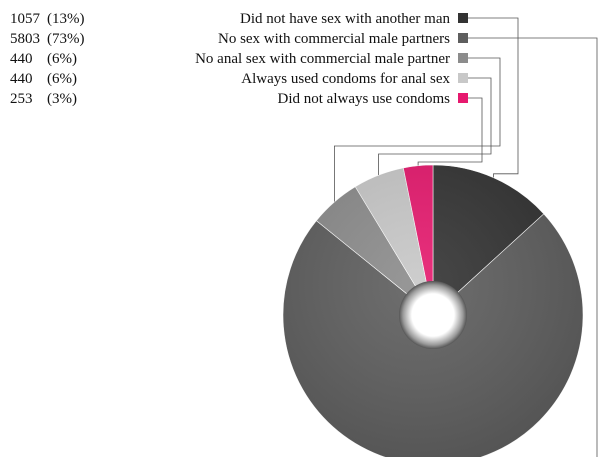 The height and width of the screenshot is (457, 598). I want to click on legend-label: No sex with commercial male partners, so click(334, 39).